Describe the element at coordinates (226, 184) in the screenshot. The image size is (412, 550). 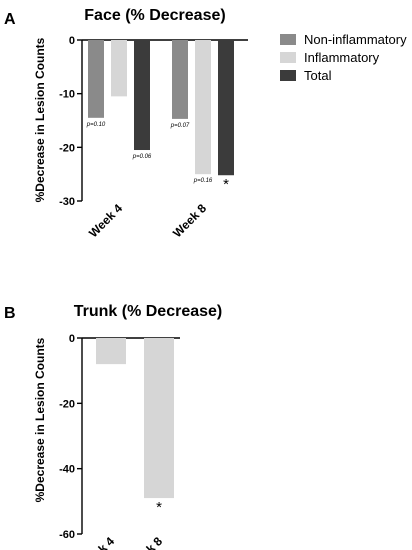
I see `face-significance-star: *` at that location.